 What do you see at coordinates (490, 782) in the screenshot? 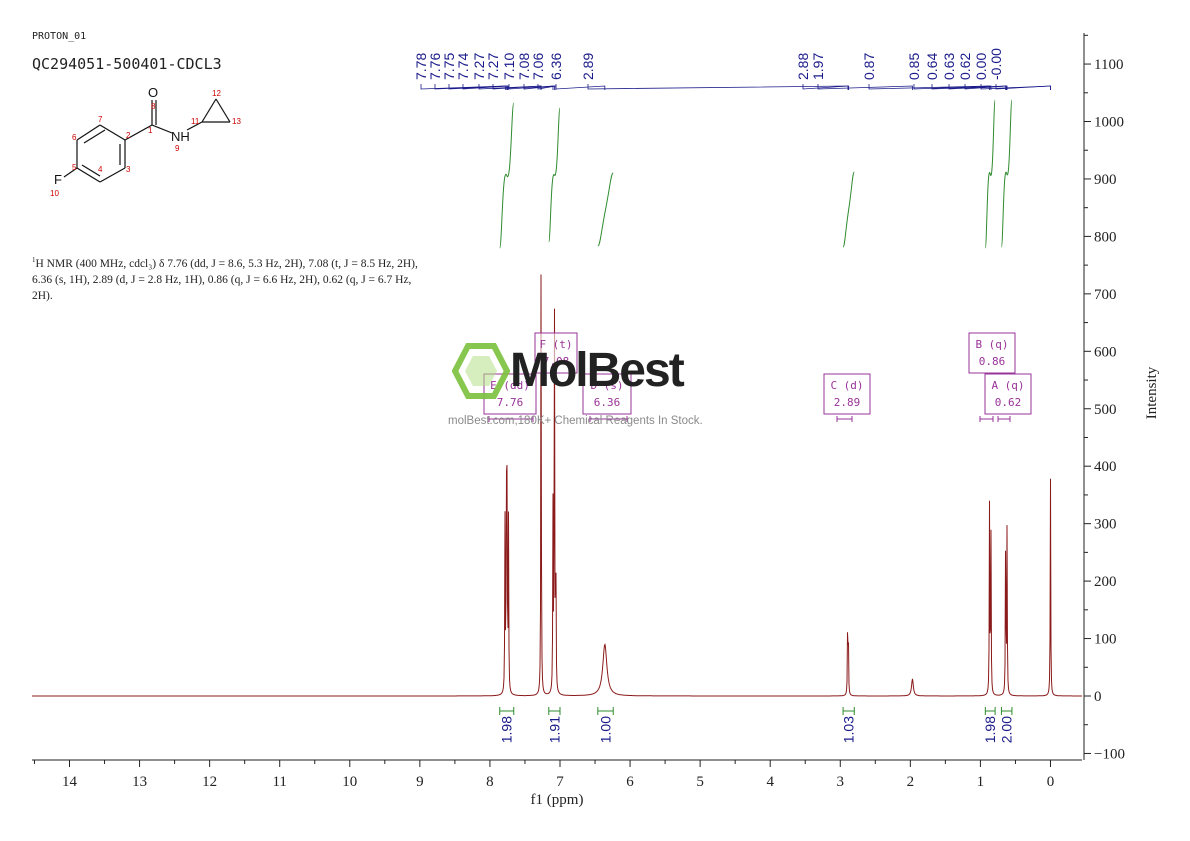
I see `x-tick-label: 8` at bounding box center [490, 782].